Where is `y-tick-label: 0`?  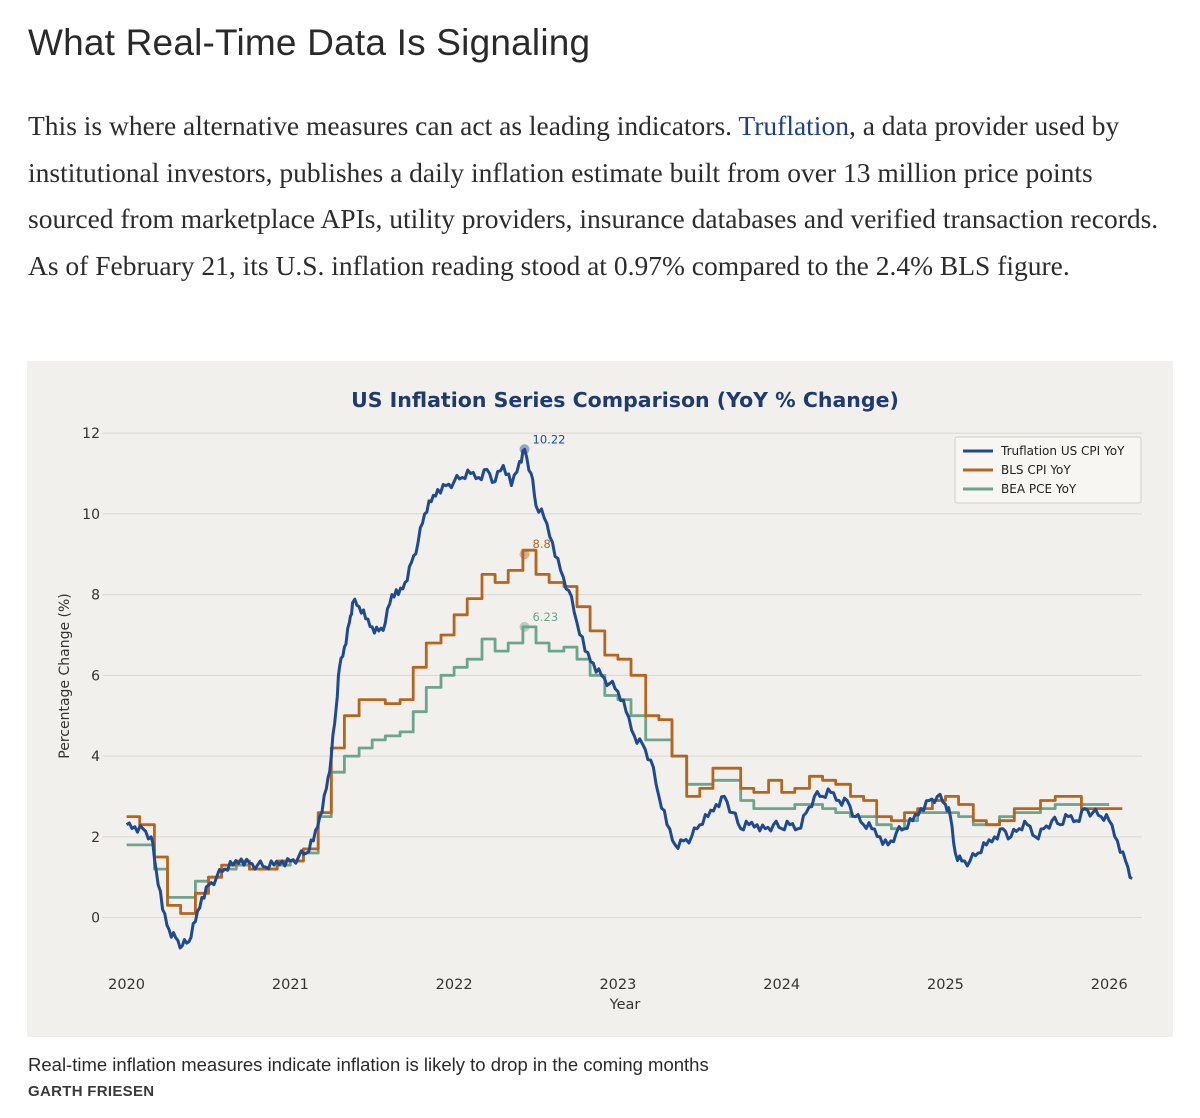 y-tick-label: 0 is located at coordinates (95, 919).